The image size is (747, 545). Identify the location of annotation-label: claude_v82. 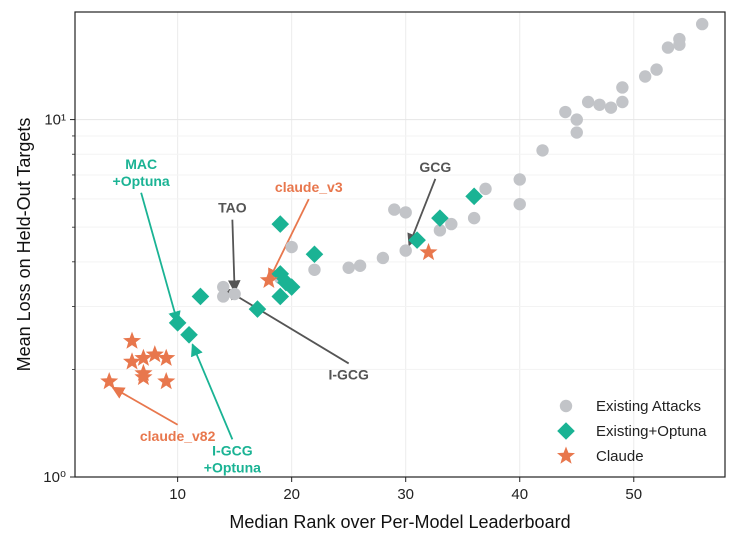
(178, 436).